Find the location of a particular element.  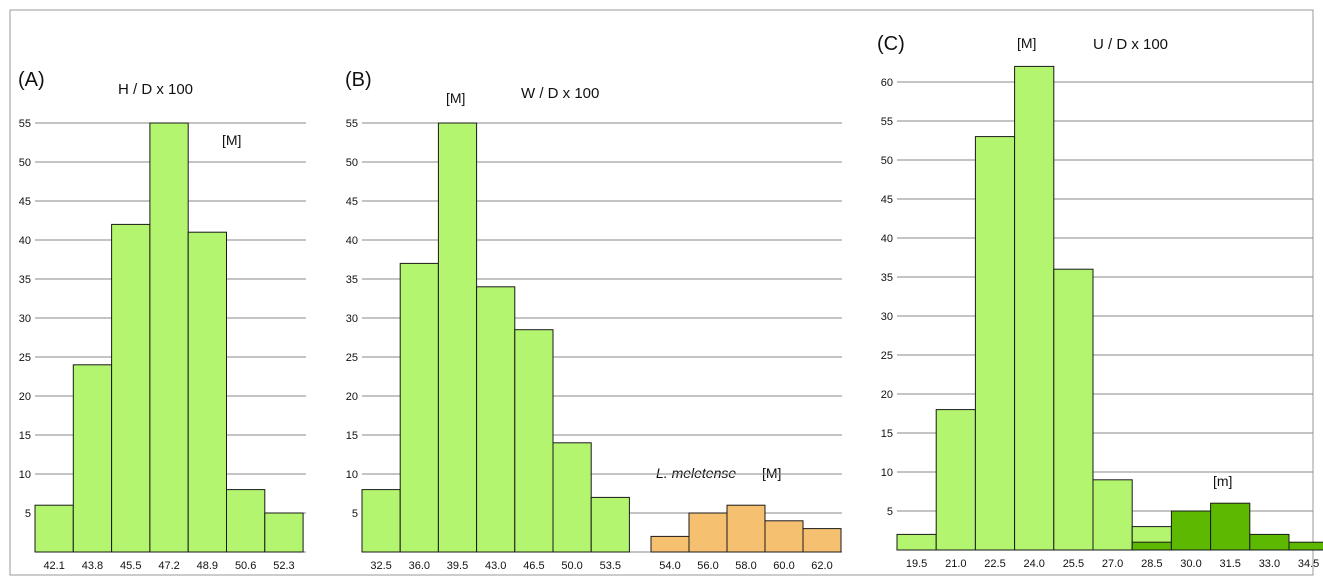

panel-c-annotation: [M] is located at coordinates (1026, 43).